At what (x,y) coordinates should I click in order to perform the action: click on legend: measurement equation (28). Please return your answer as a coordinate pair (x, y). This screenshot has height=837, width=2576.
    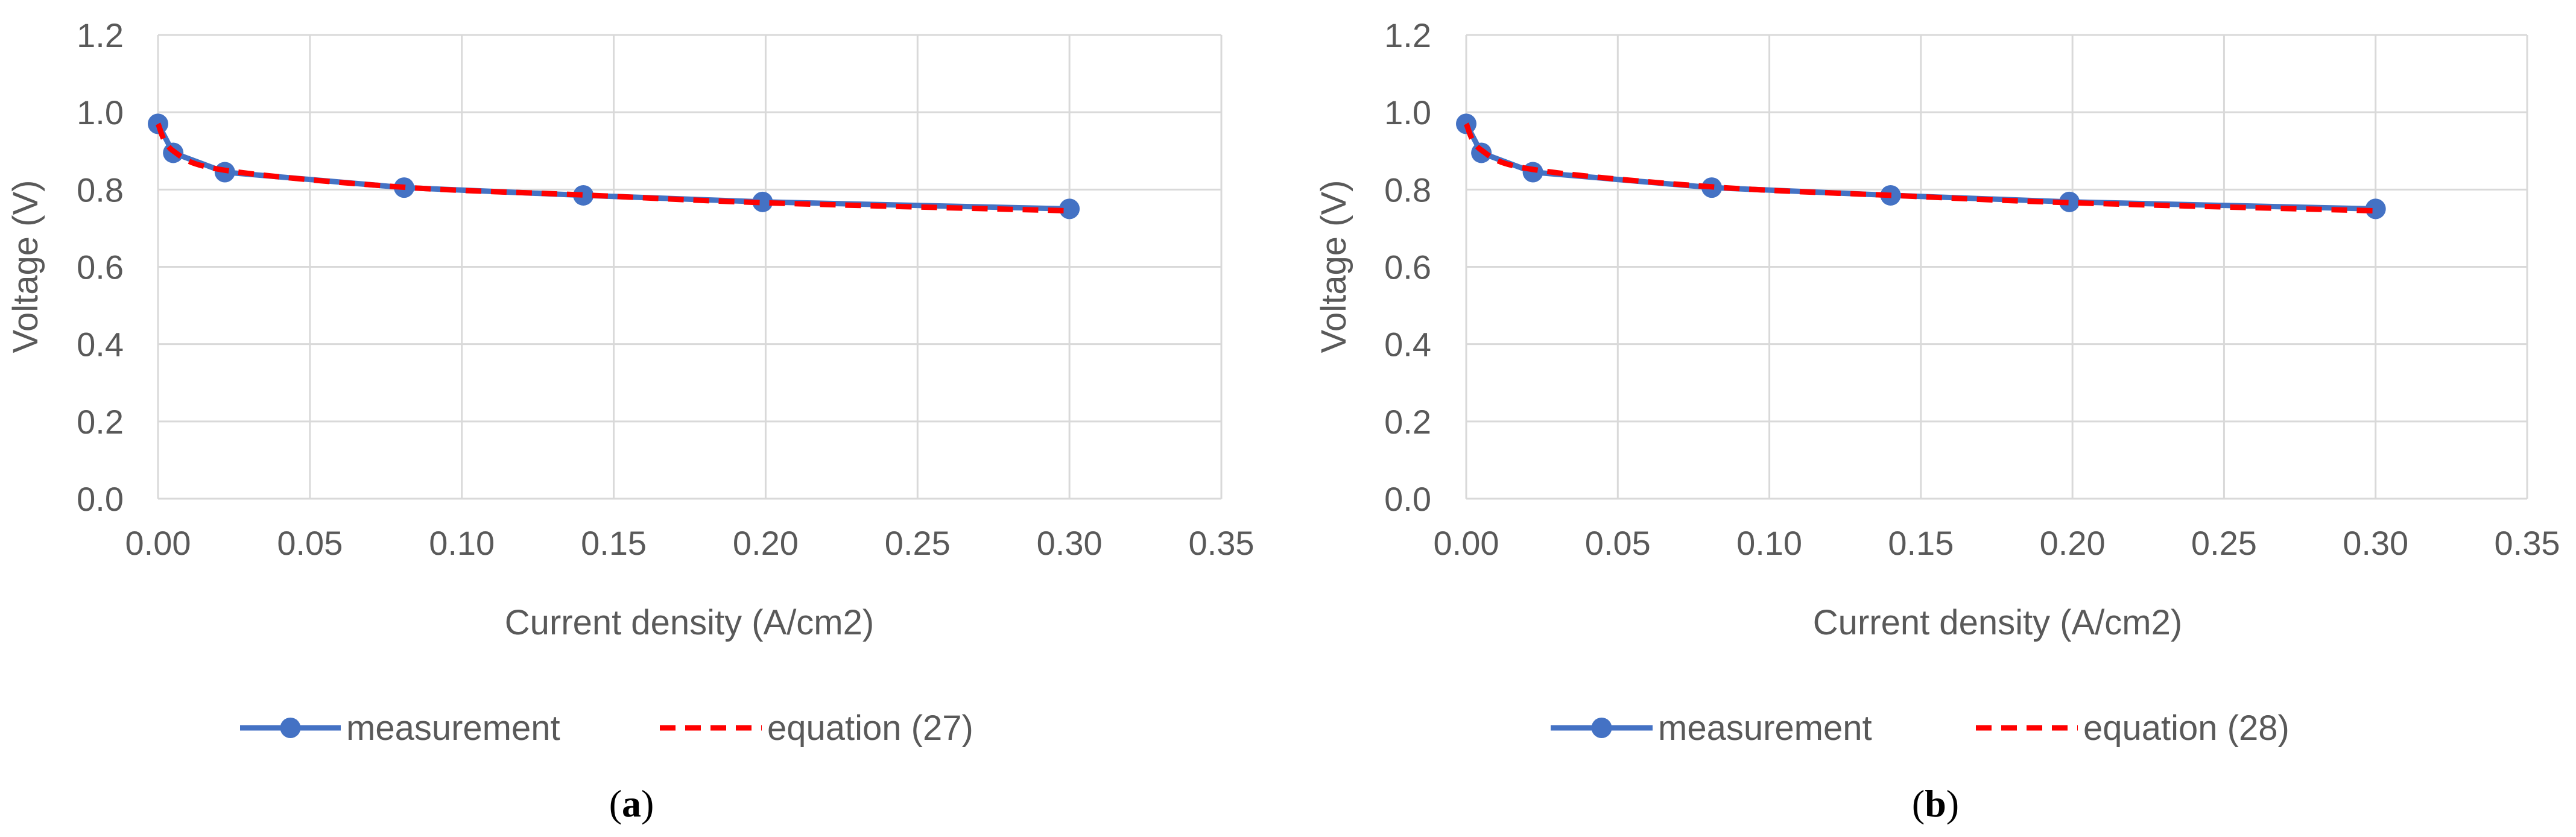
    Looking at the image, I should click on (1920, 728).